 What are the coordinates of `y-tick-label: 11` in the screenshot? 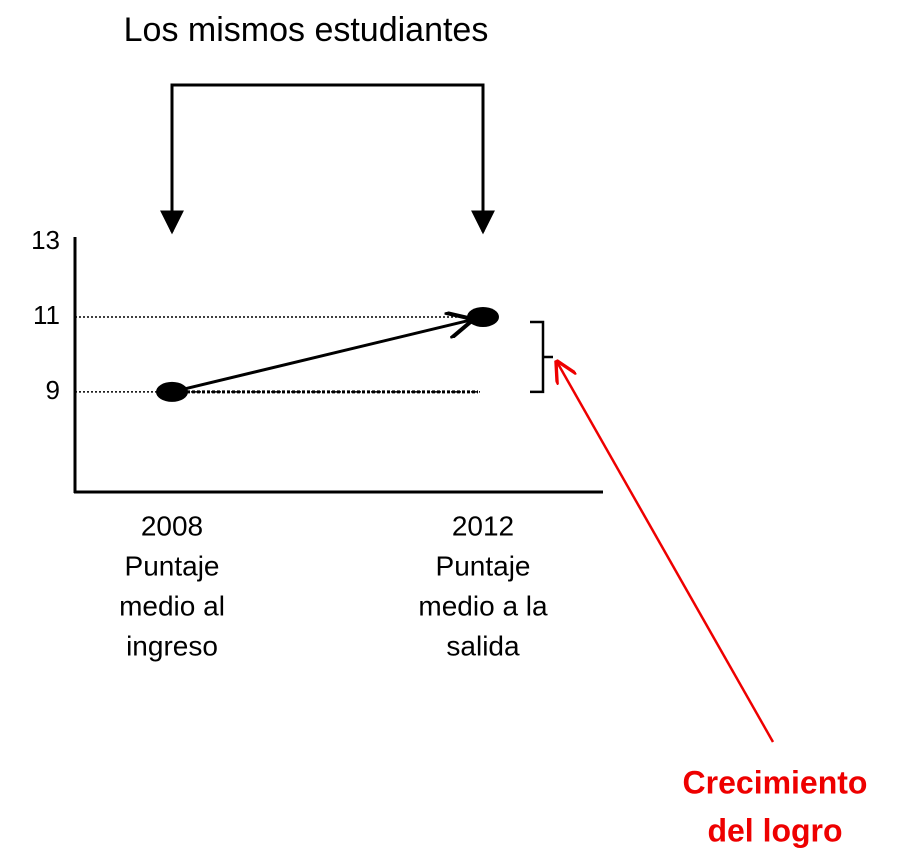 It's located at (46, 315).